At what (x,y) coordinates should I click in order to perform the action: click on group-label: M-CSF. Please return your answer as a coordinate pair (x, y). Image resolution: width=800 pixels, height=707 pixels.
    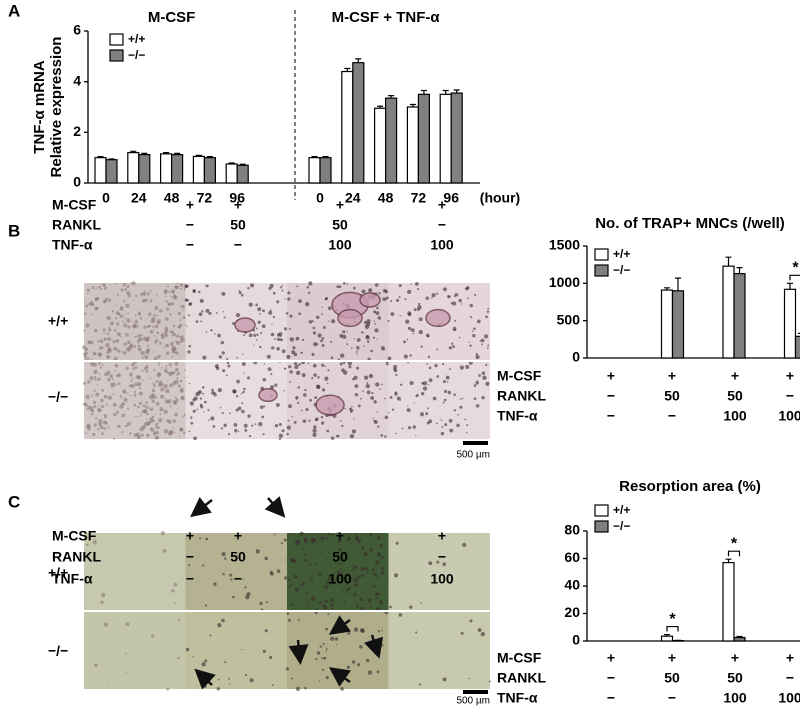
    Looking at the image, I should click on (172, 17).